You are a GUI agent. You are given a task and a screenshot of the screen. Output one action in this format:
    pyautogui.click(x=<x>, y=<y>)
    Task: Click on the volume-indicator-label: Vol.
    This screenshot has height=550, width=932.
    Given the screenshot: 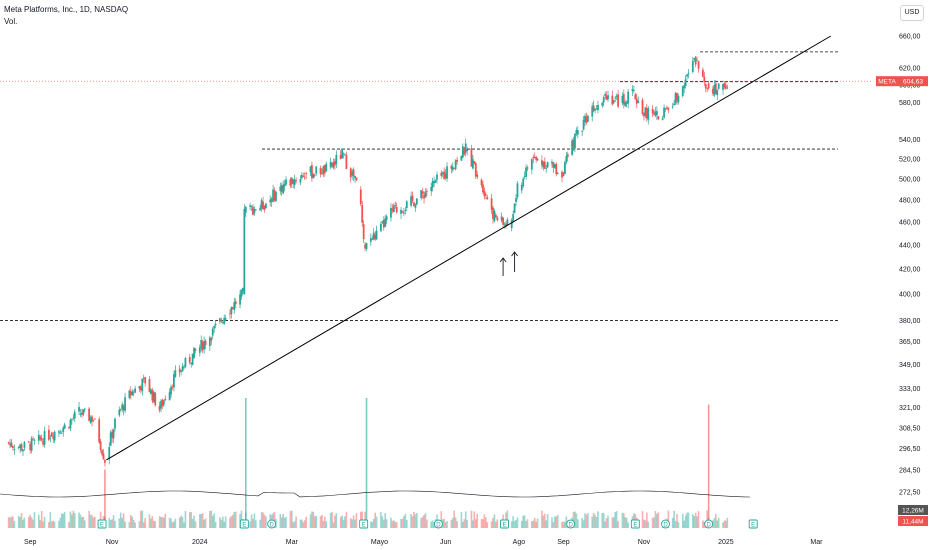 What is the action you would take?
    pyautogui.click(x=11, y=21)
    